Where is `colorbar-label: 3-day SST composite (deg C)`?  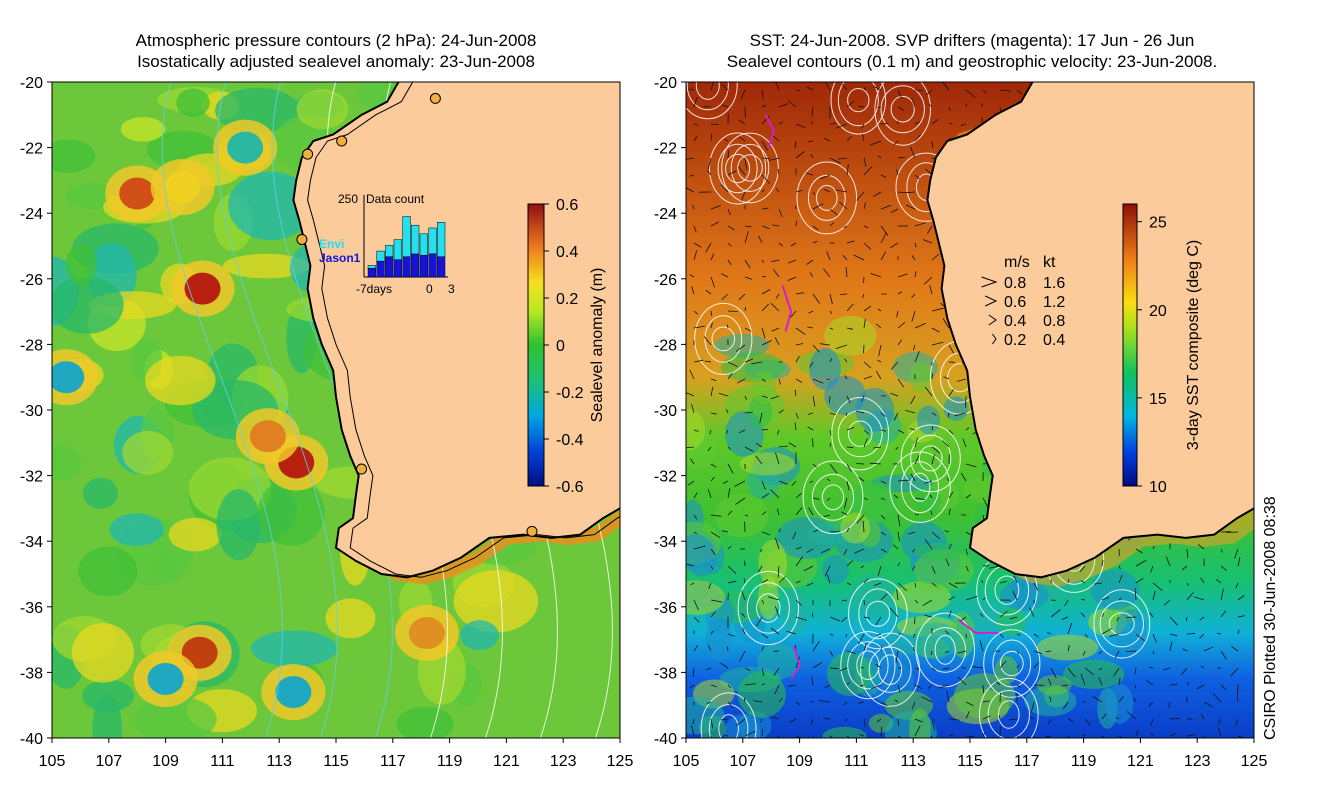
colorbar-label: 3-day SST composite (deg C) is located at coordinates (1193, 345).